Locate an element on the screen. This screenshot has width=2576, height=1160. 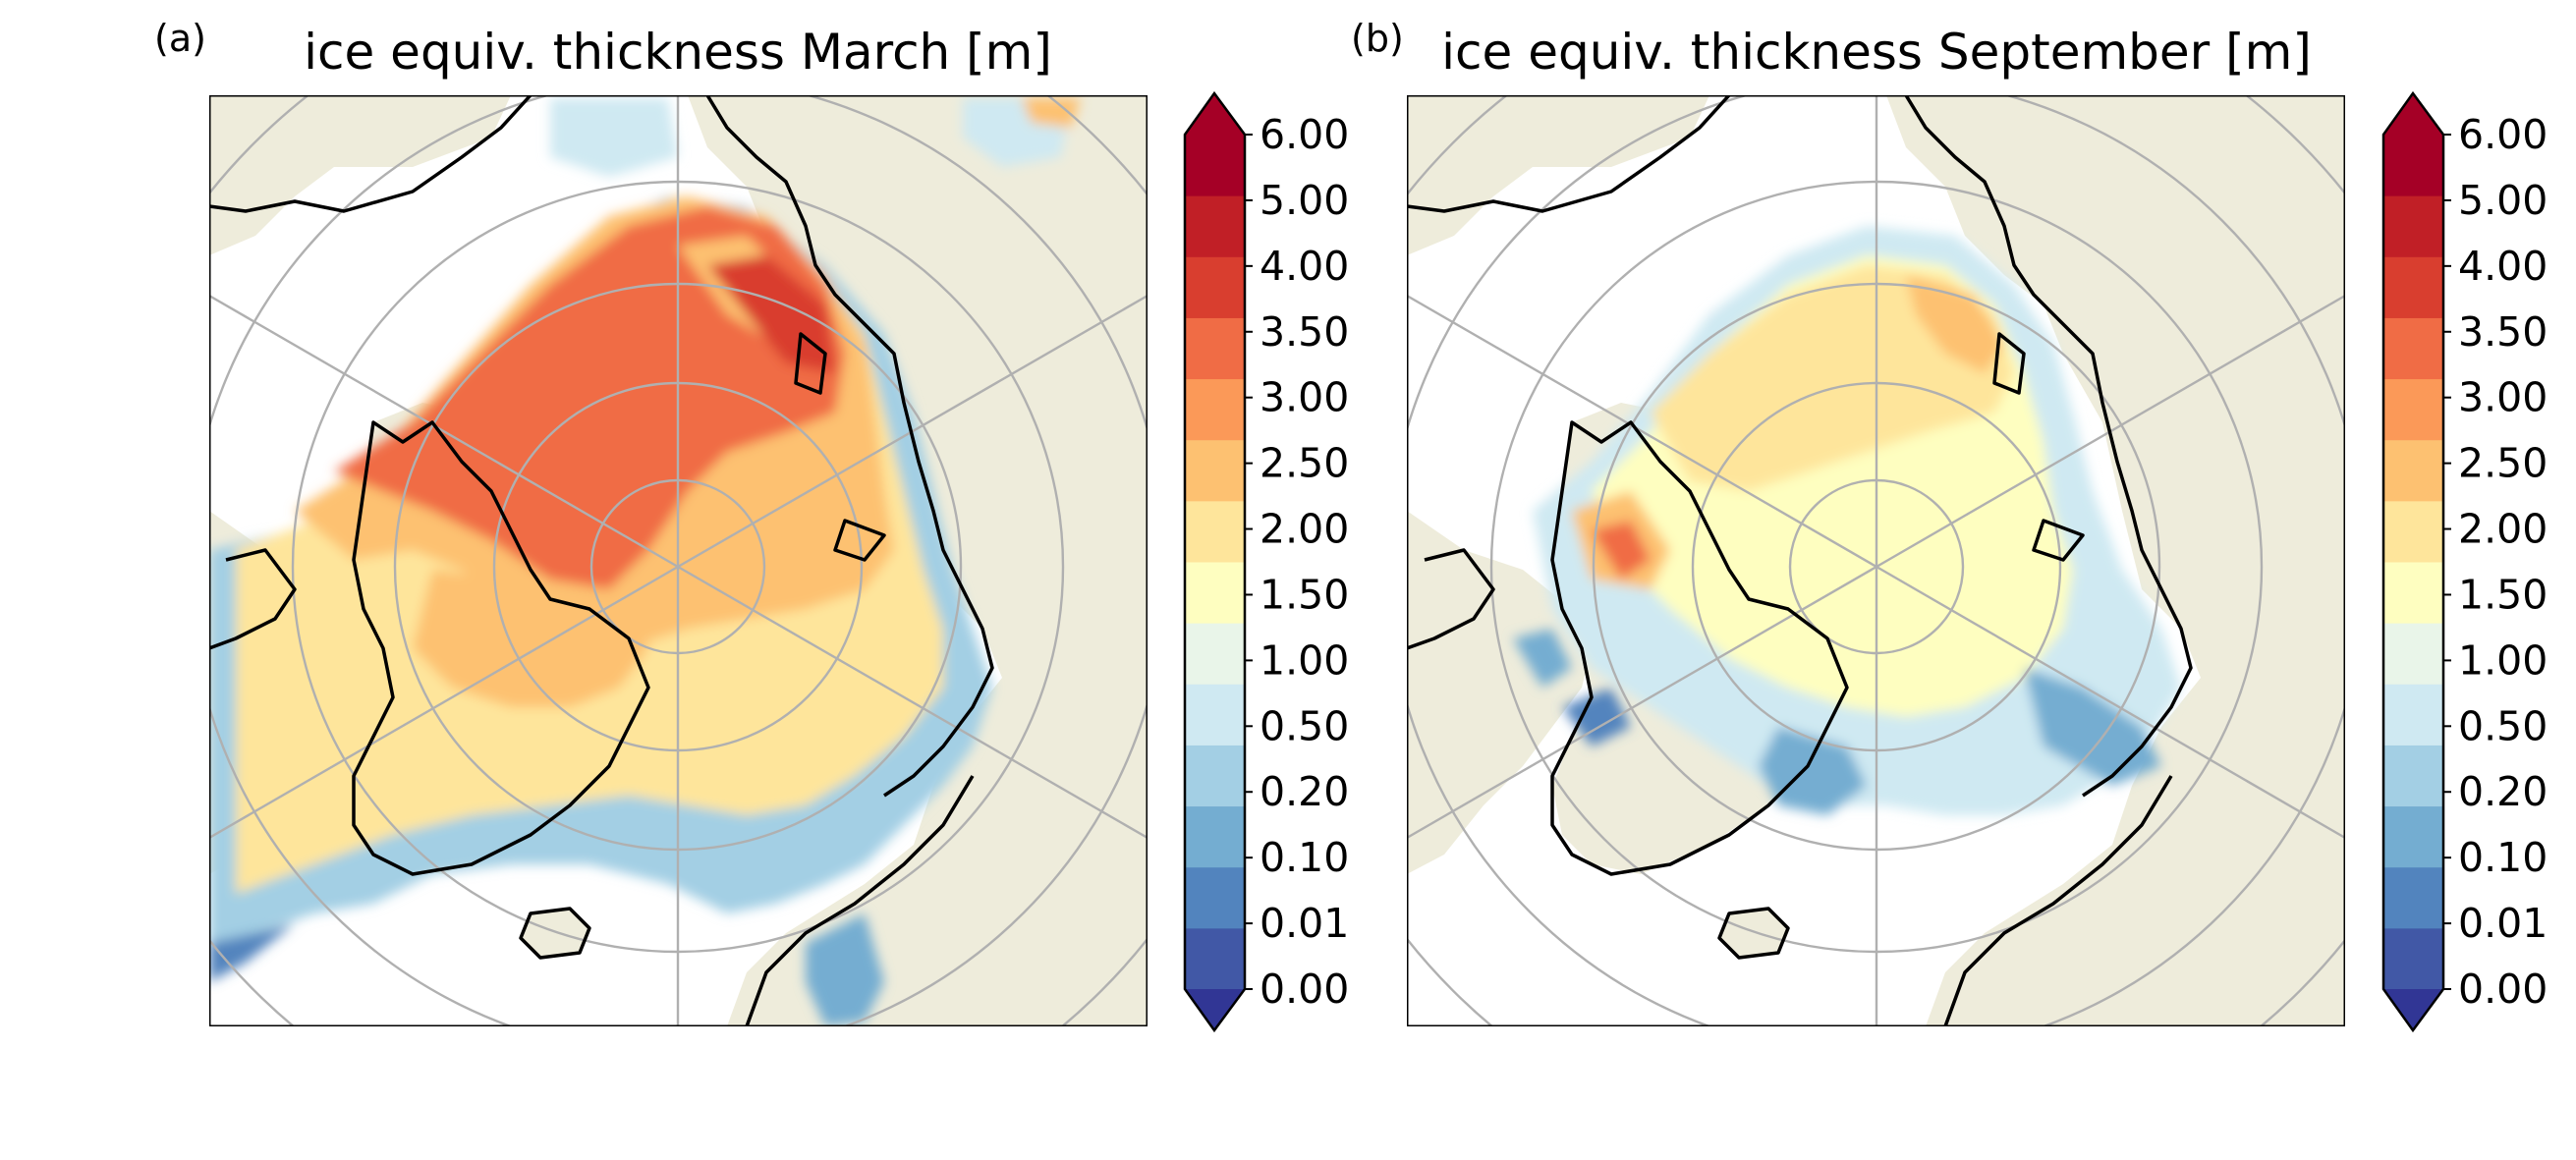
panel-title-march: ice equiv. thickness March [m] is located at coordinates (678, 52).